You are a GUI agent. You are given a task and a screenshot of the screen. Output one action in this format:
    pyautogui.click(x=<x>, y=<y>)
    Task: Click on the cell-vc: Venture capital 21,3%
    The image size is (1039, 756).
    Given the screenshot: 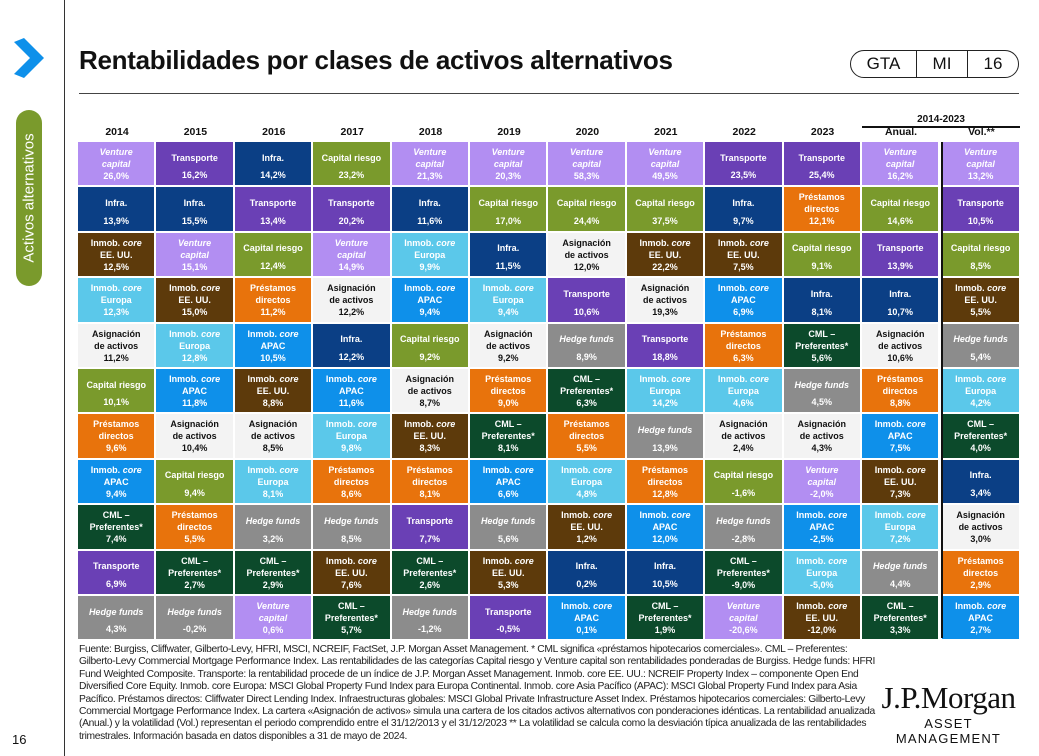 What is the action you would take?
    pyautogui.click(x=429, y=164)
    